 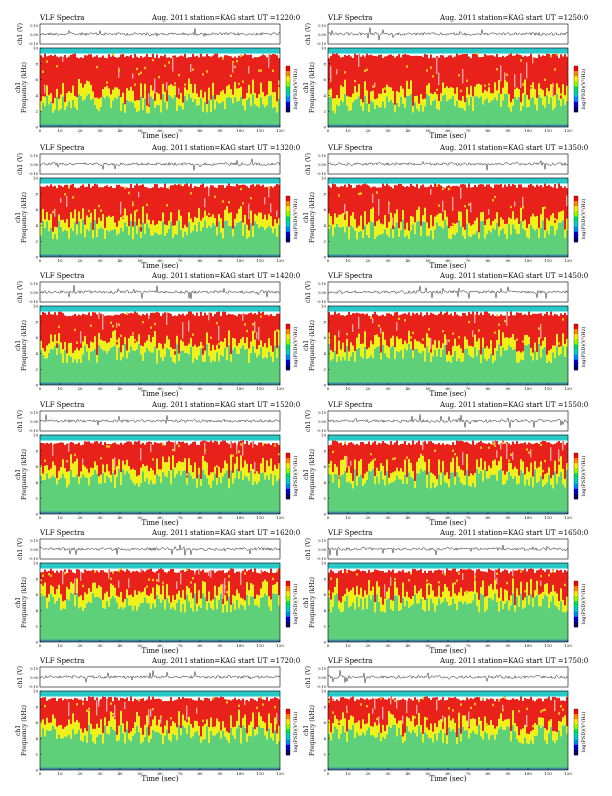 I want to click on x-tick-label: 0, so click(x=40, y=645).